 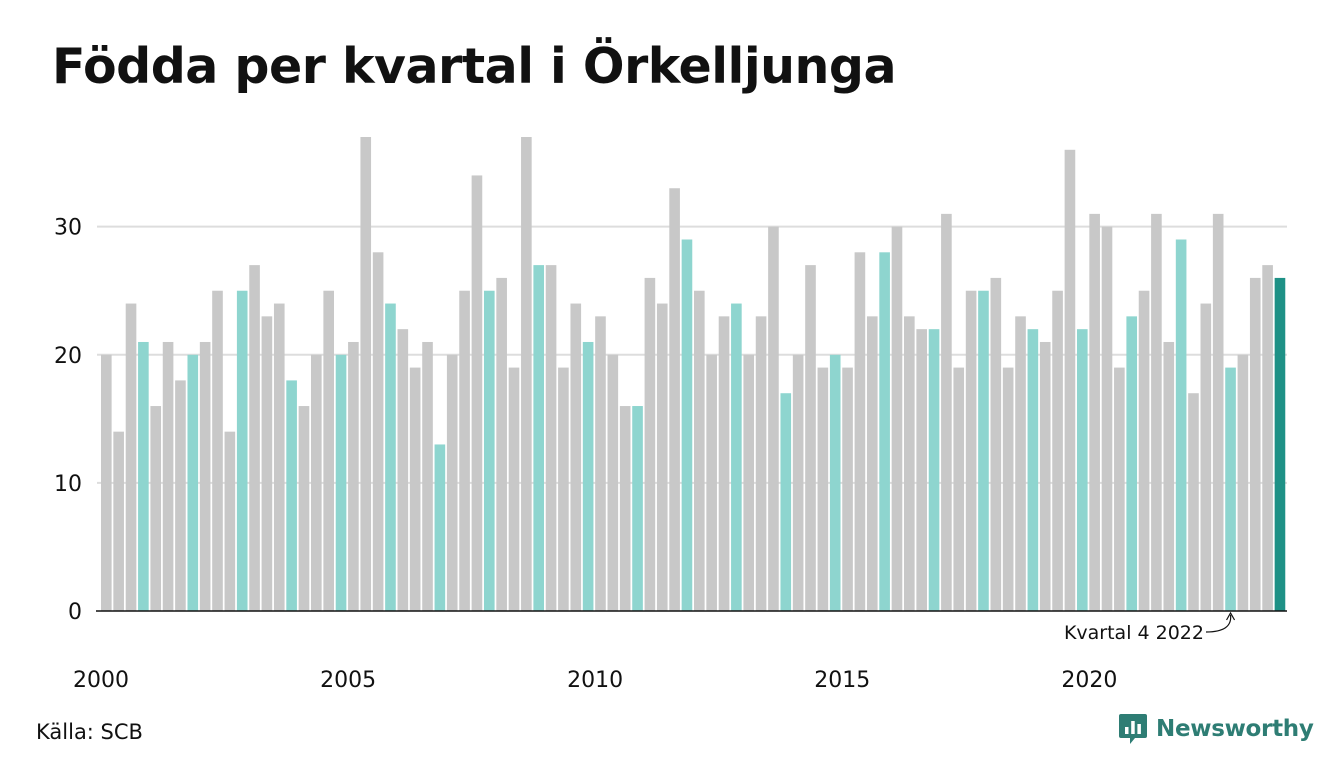 What do you see at coordinates (842, 680) in the screenshot?
I see `x-tick-label: 2015` at bounding box center [842, 680].